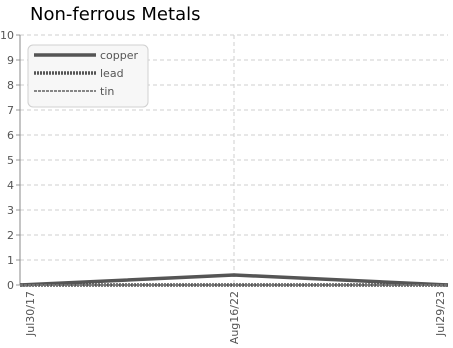  What do you see at coordinates (10, 185) in the screenshot?
I see `y-tick-label: 4` at bounding box center [10, 185].